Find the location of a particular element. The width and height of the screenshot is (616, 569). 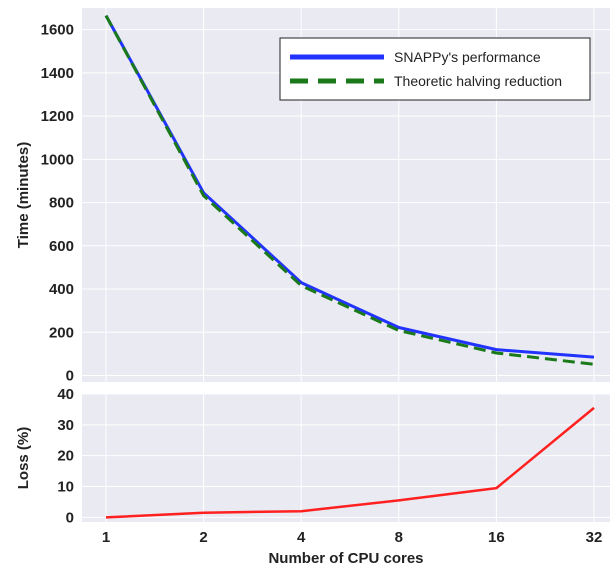

y-axis-label: Time (minutes) is located at coordinates (23, 195).